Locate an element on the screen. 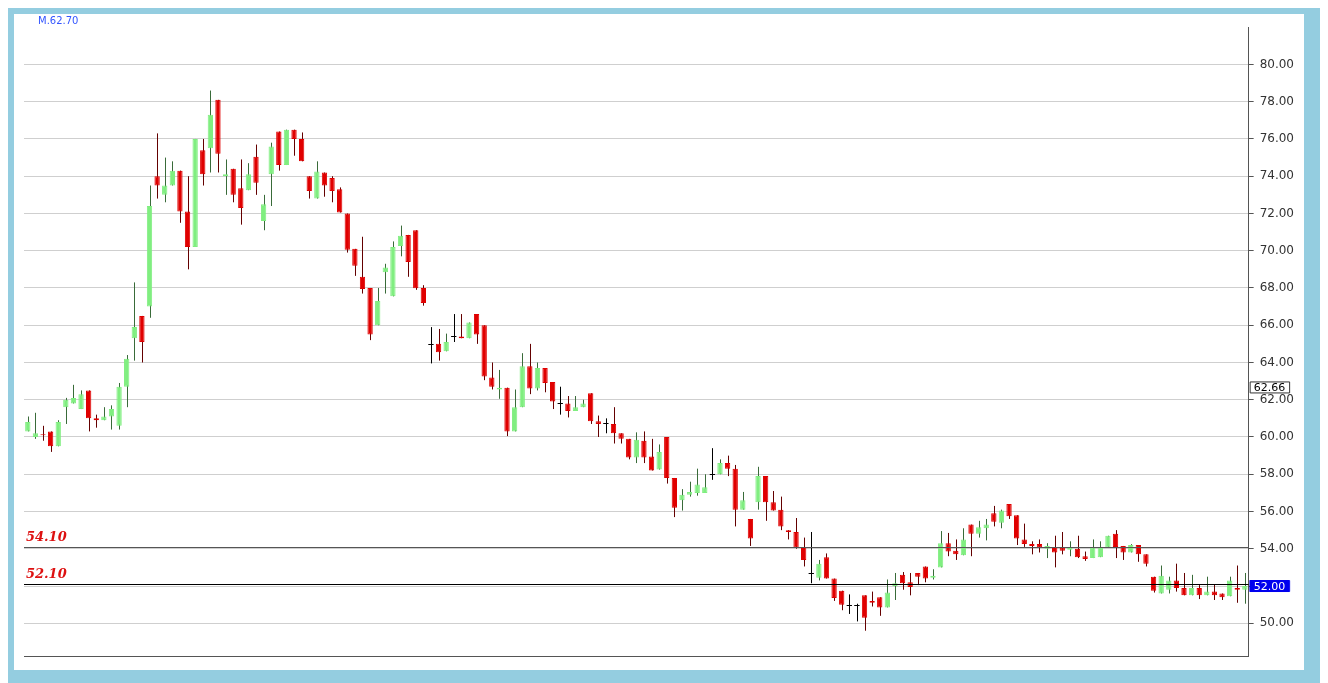 Image resolution: width=1328 pixels, height=683 pixels. y-tick-label: 54.00 is located at coordinates (1277, 547).